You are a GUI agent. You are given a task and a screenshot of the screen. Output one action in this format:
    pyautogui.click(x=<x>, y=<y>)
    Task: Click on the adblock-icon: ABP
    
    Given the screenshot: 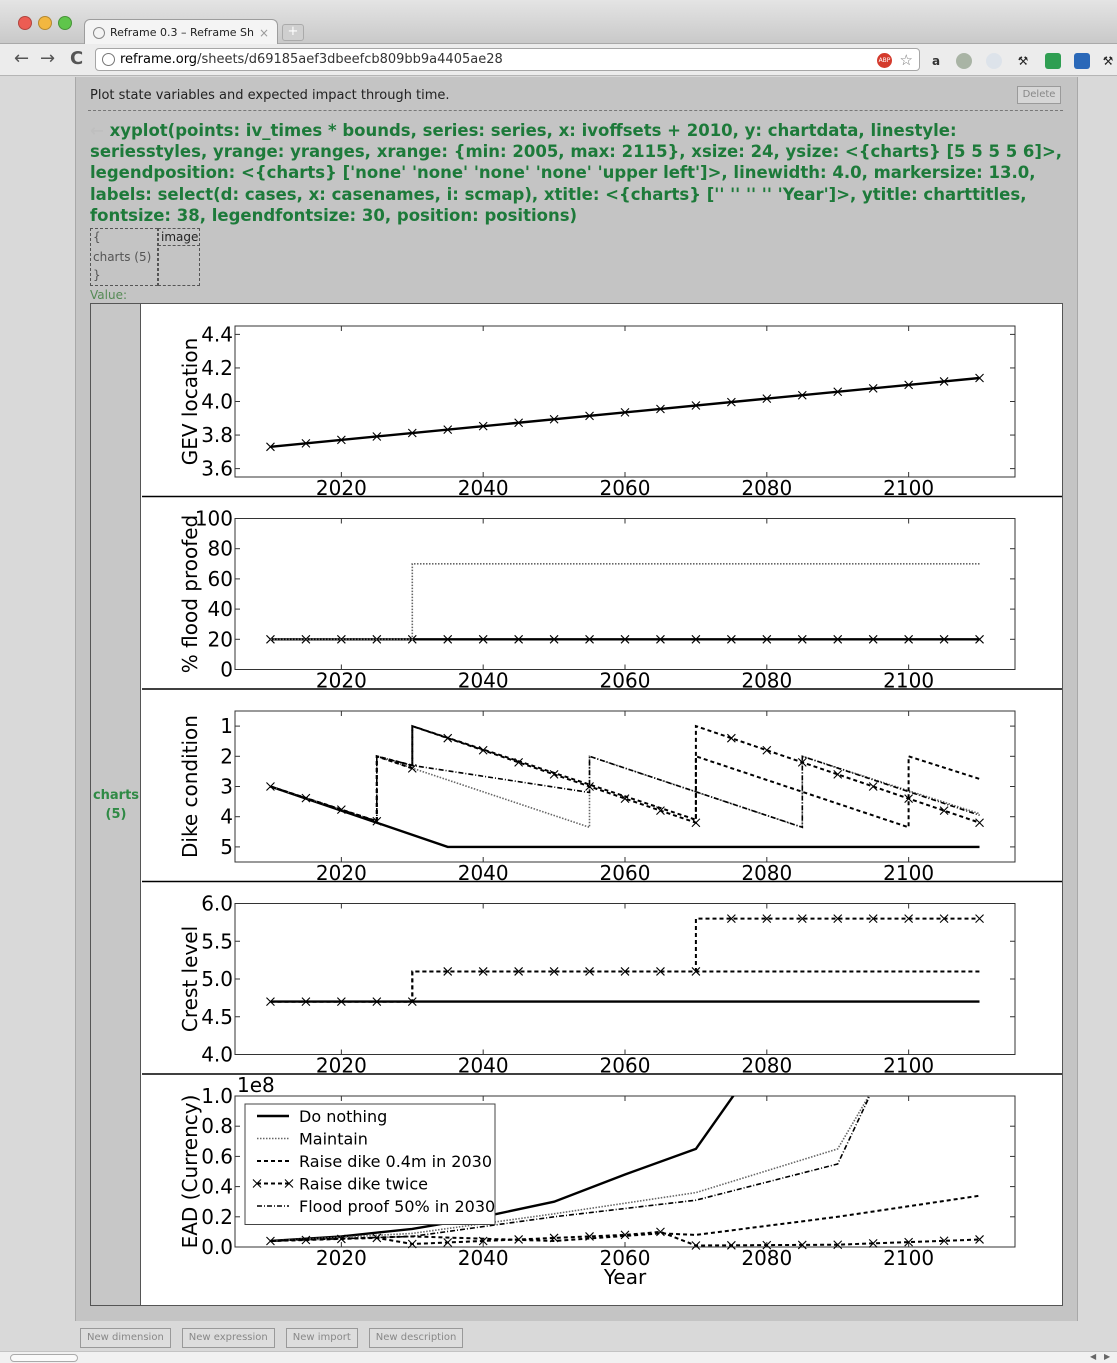 What is the action you would take?
    pyautogui.click(x=884, y=60)
    